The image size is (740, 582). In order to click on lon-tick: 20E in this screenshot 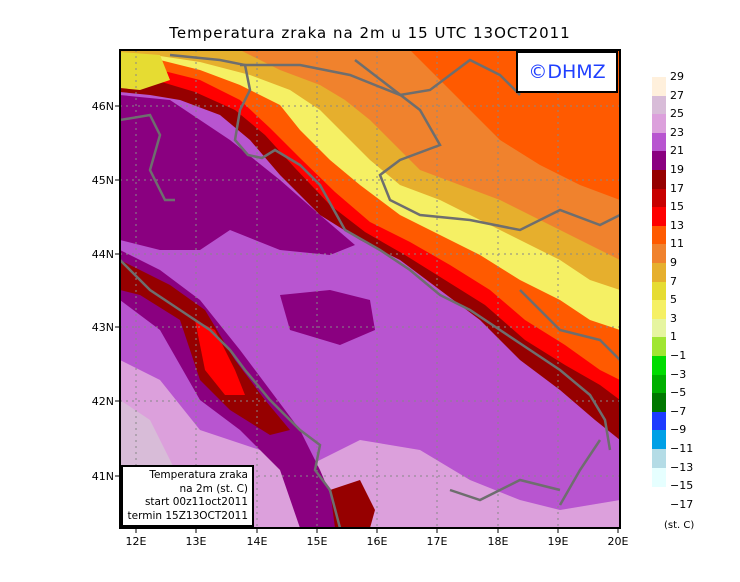, I will do `click(618, 541)`.